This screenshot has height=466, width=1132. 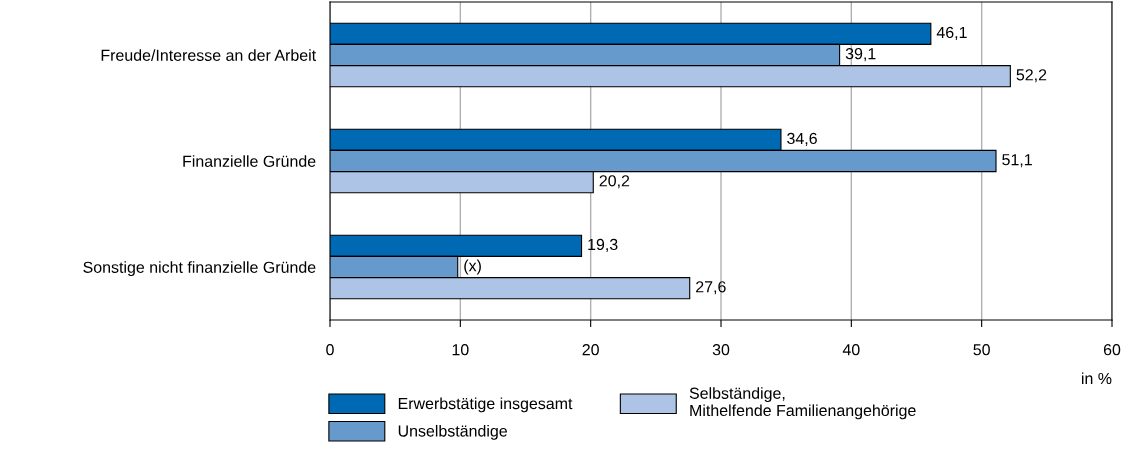 What do you see at coordinates (1031, 76) in the screenshot?
I see `data-label: 52,2` at bounding box center [1031, 76].